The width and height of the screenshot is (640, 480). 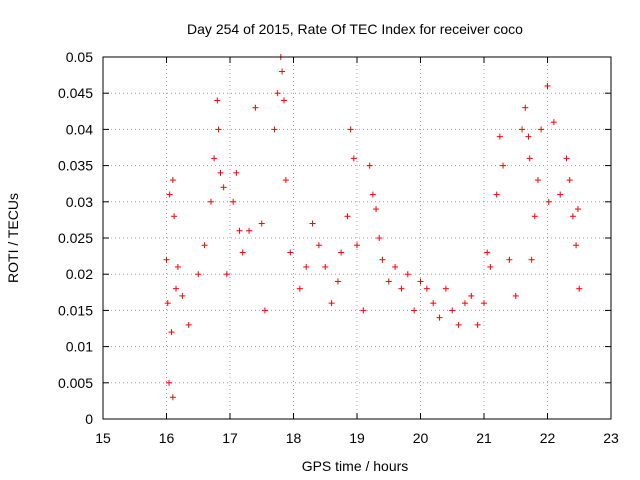 I want to click on x-tick-label: 19, so click(x=357, y=438).